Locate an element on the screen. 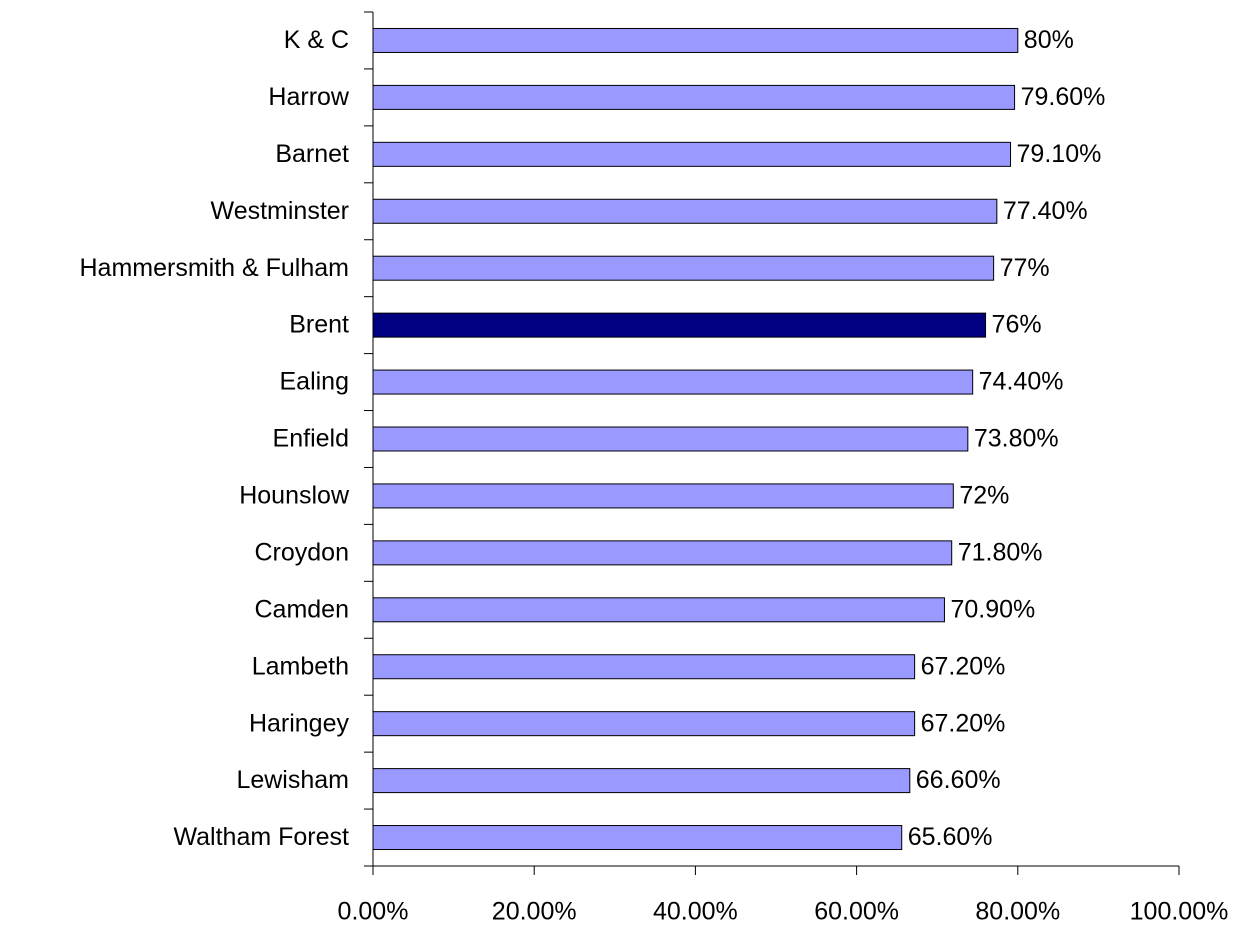 Image resolution: width=1247 pixels, height=928 pixels. y-tick-label: Enfield is located at coordinates (311, 439).